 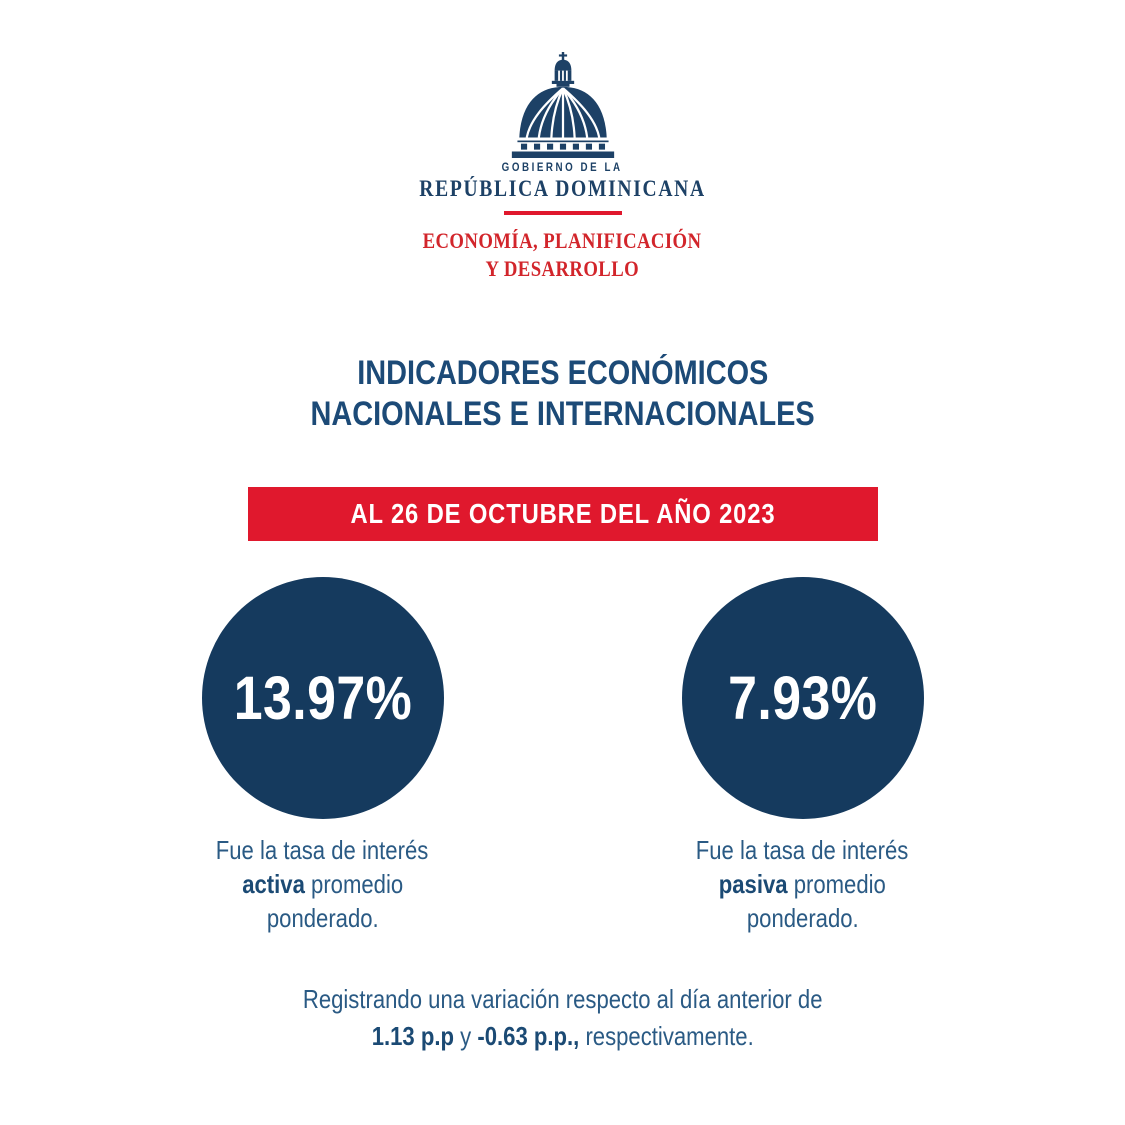 What do you see at coordinates (562, 105) in the screenshot?
I see `national-palace-dome-icon` at bounding box center [562, 105].